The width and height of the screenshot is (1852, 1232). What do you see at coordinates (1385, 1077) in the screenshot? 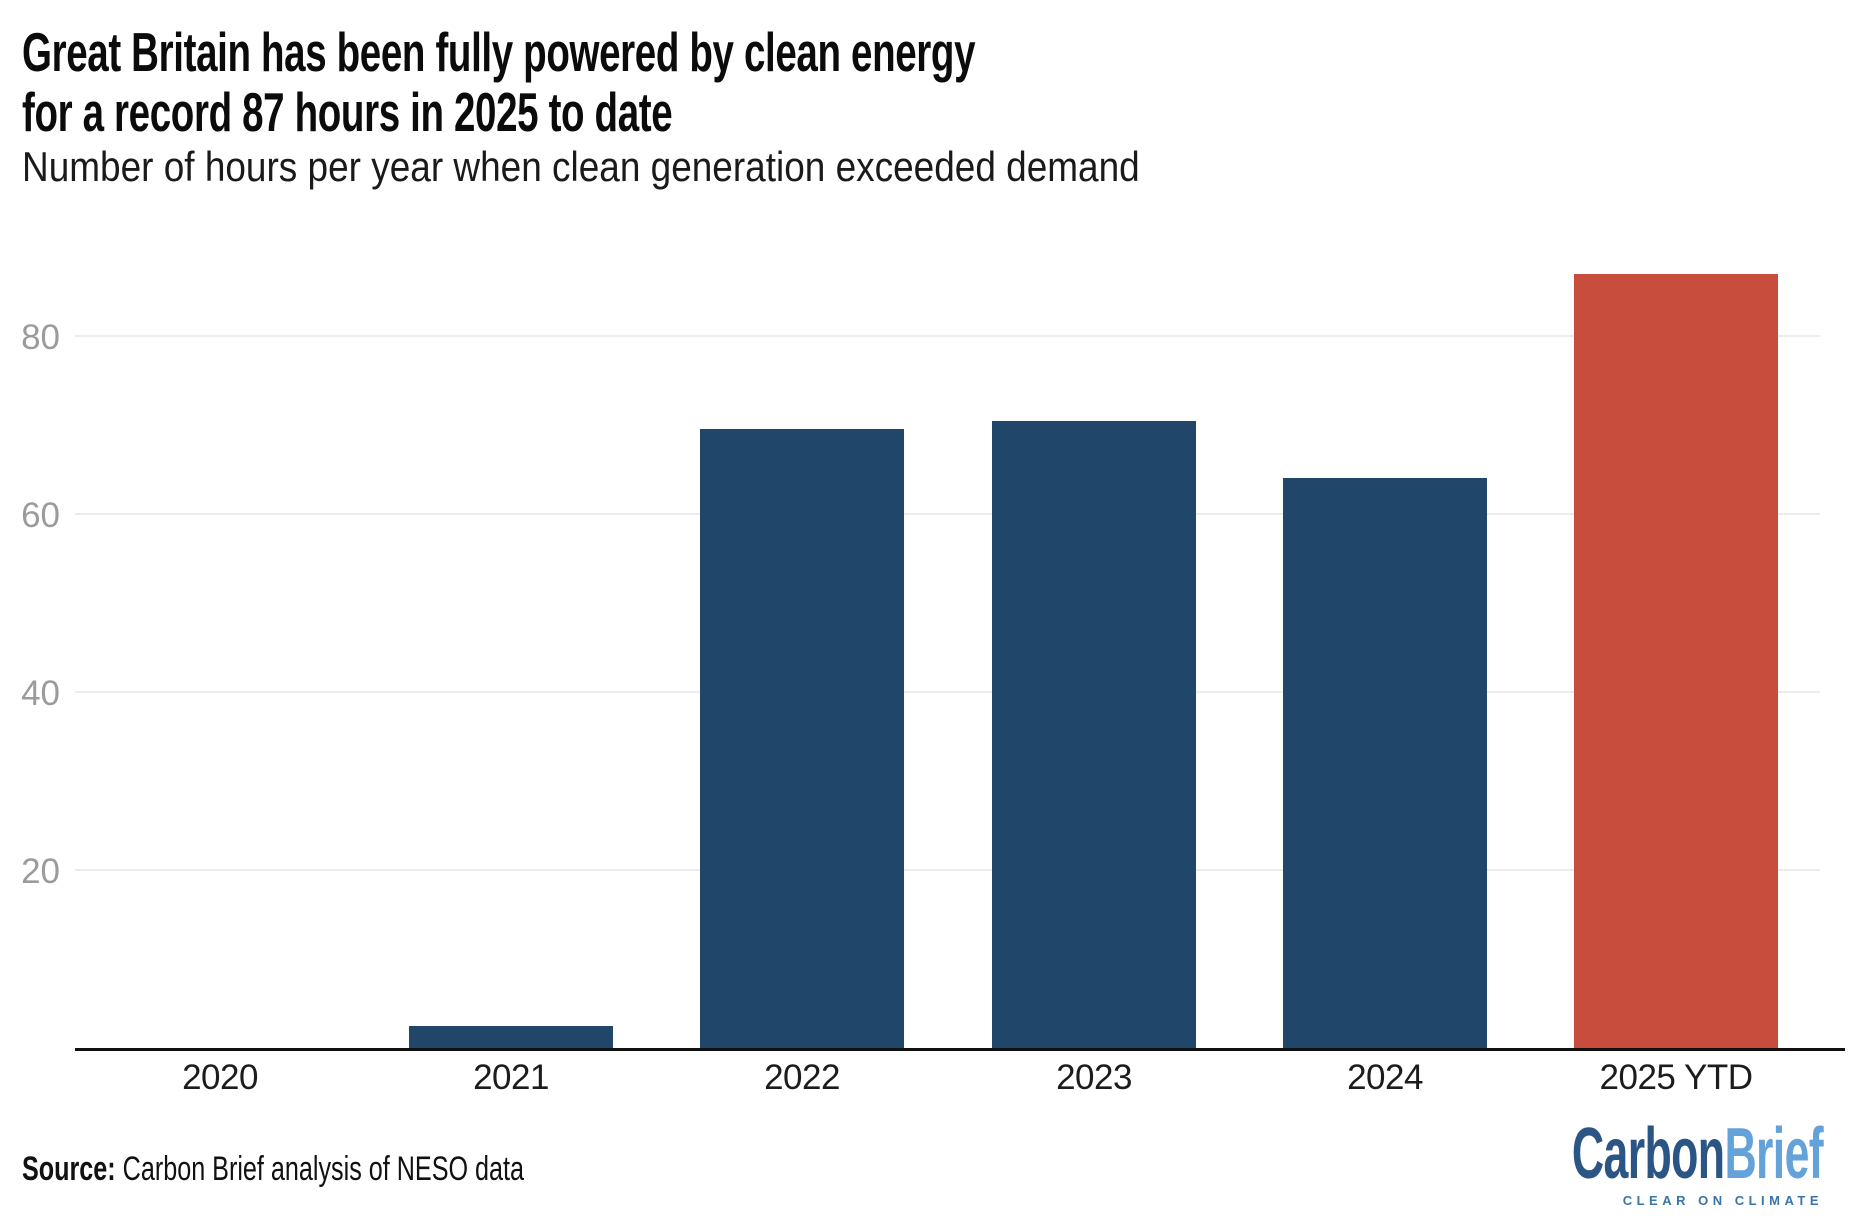
I see `x-tick-label: 2024` at bounding box center [1385, 1077].